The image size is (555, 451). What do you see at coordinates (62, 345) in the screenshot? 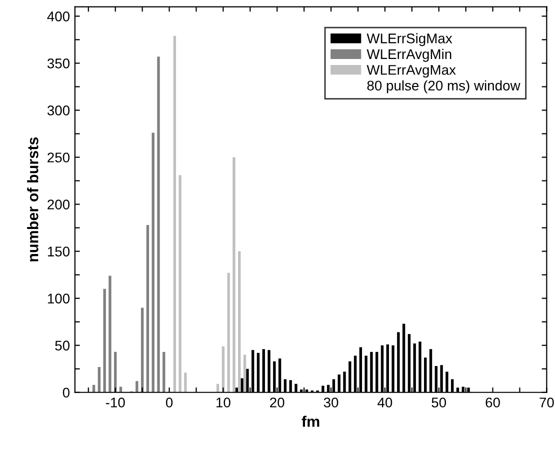
I see `y-tick-label: 50` at bounding box center [62, 345].